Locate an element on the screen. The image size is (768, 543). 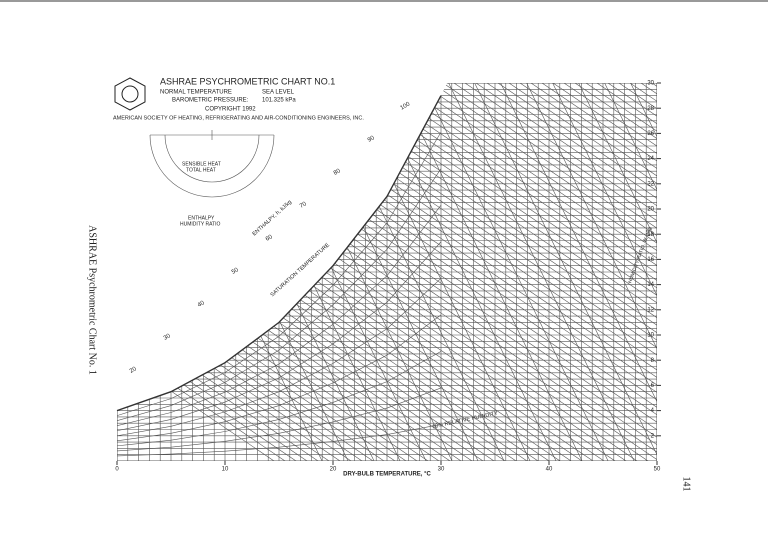
condition: NORMAL TEMPERATURE is located at coordinates (196, 93).